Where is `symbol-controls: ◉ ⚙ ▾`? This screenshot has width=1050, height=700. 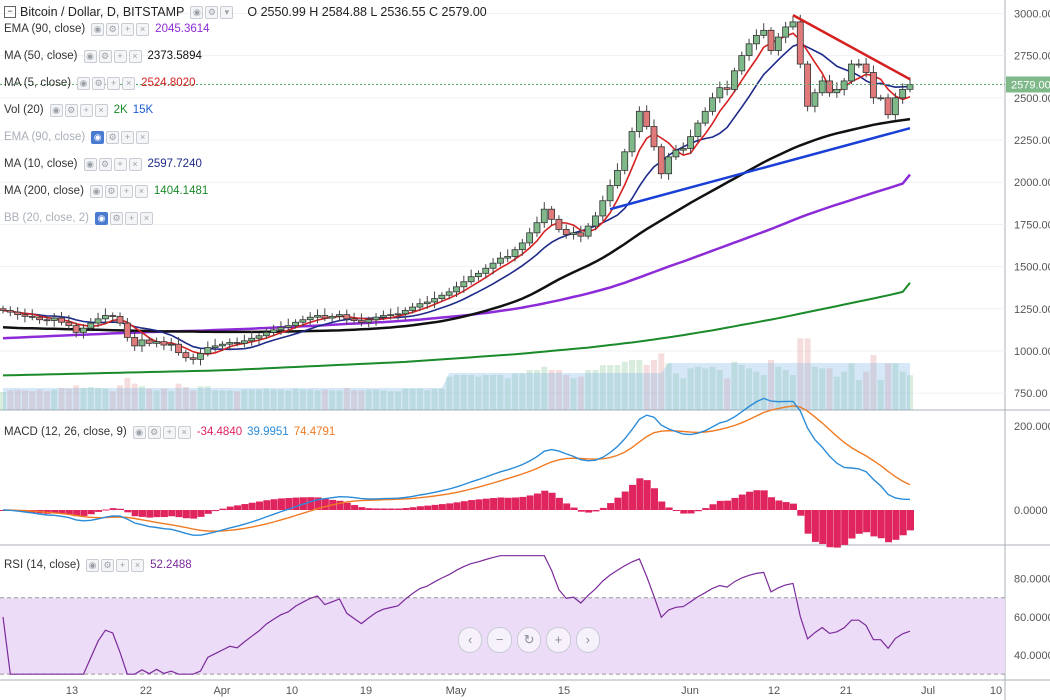
symbol-controls: ◉ ⚙ ▾ is located at coordinates (212, 12).